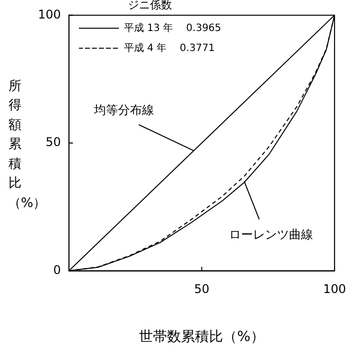  What do you see at coordinates (57, 269) in the screenshot?
I see `y-tick-label: 0` at bounding box center [57, 269].